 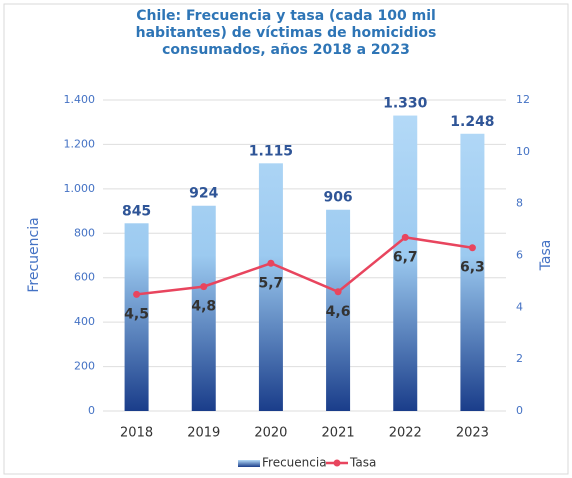 What do you see at coordinates (91, 410) in the screenshot?
I see `y-tick-label: 0` at bounding box center [91, 410].